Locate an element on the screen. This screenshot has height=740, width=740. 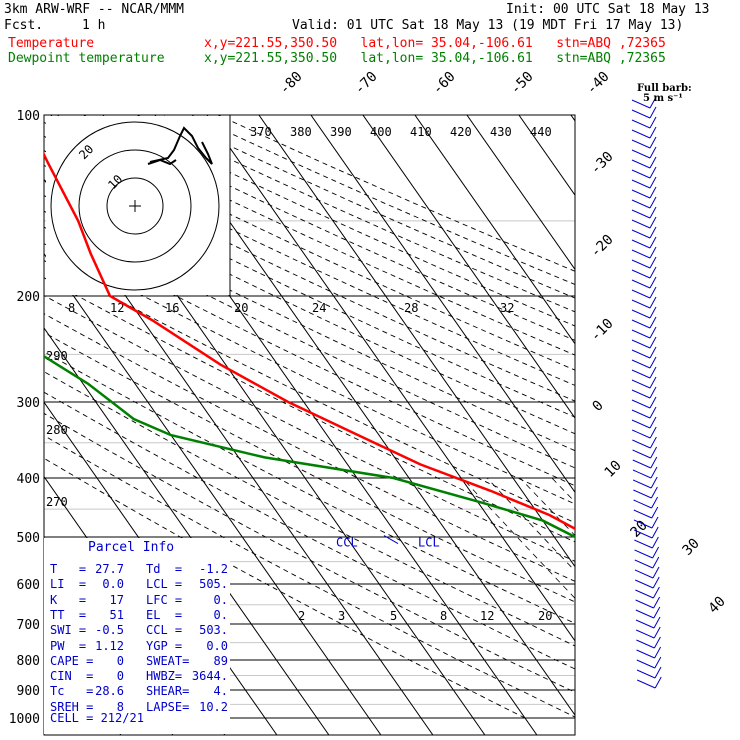
skew-temp-label: 20 is located at coordinates (639, 529).